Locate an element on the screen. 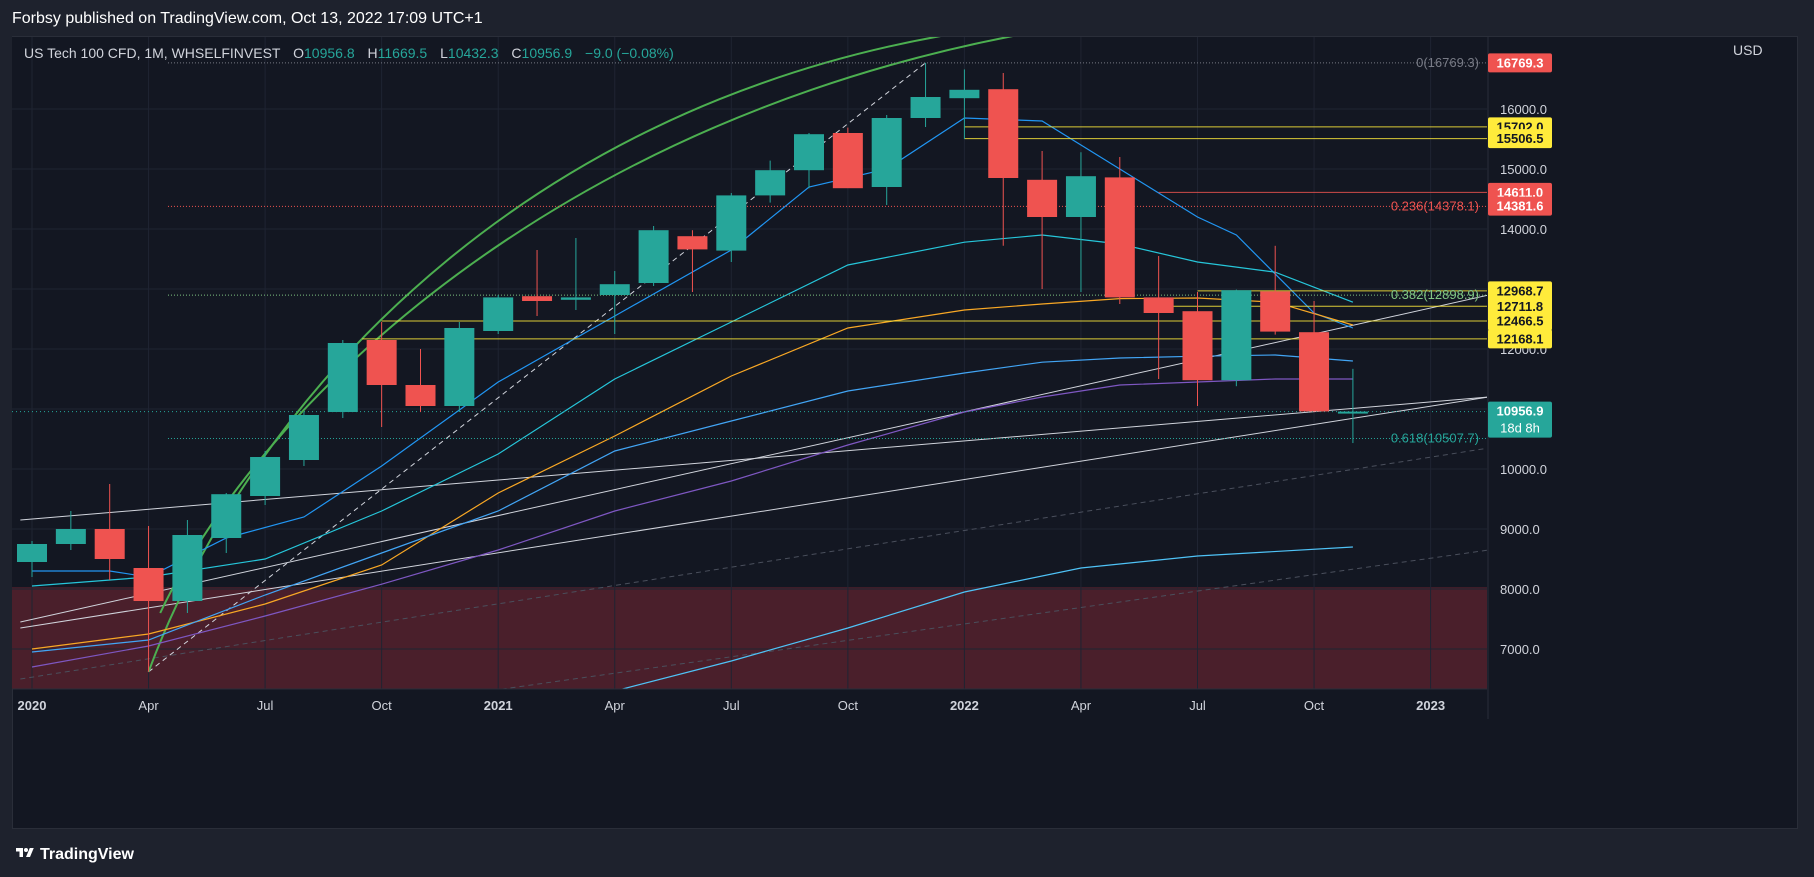 The height and width of the screenshot is (877, 1814). price-tag-label: 12968.7 is located at coordinates (1520, 290).